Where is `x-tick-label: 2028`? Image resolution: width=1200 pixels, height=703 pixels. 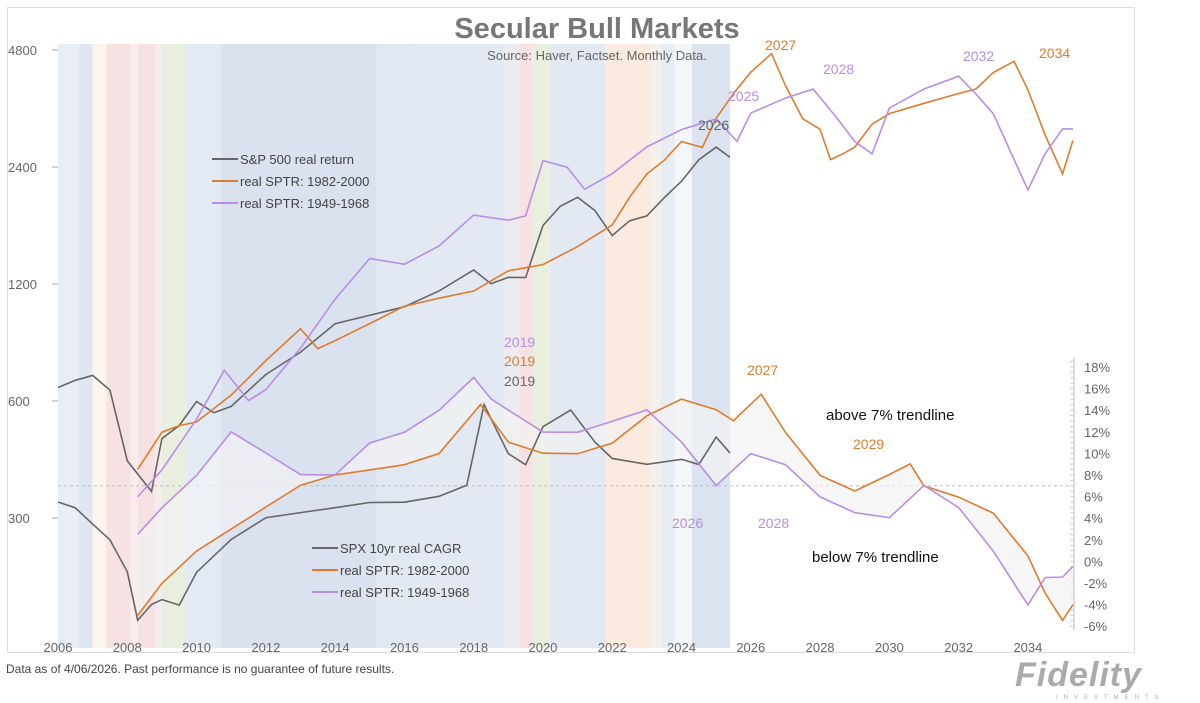
x-tick-label: 2028 is located at coordinates (820, 647).